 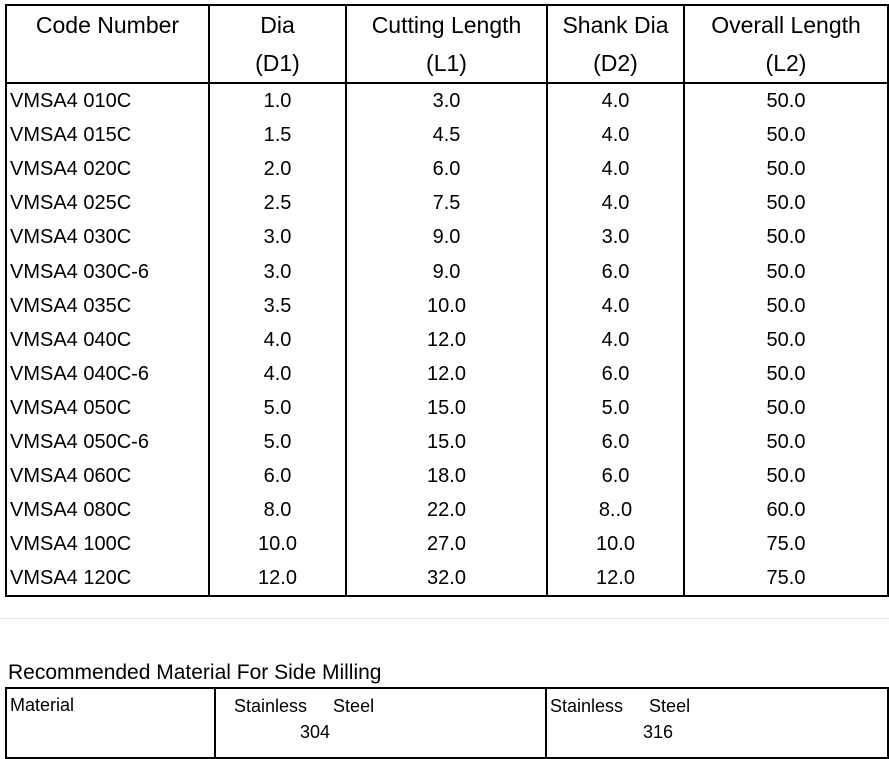 I want to click on cell-dia: 2.5, so click(x=277, y=203).